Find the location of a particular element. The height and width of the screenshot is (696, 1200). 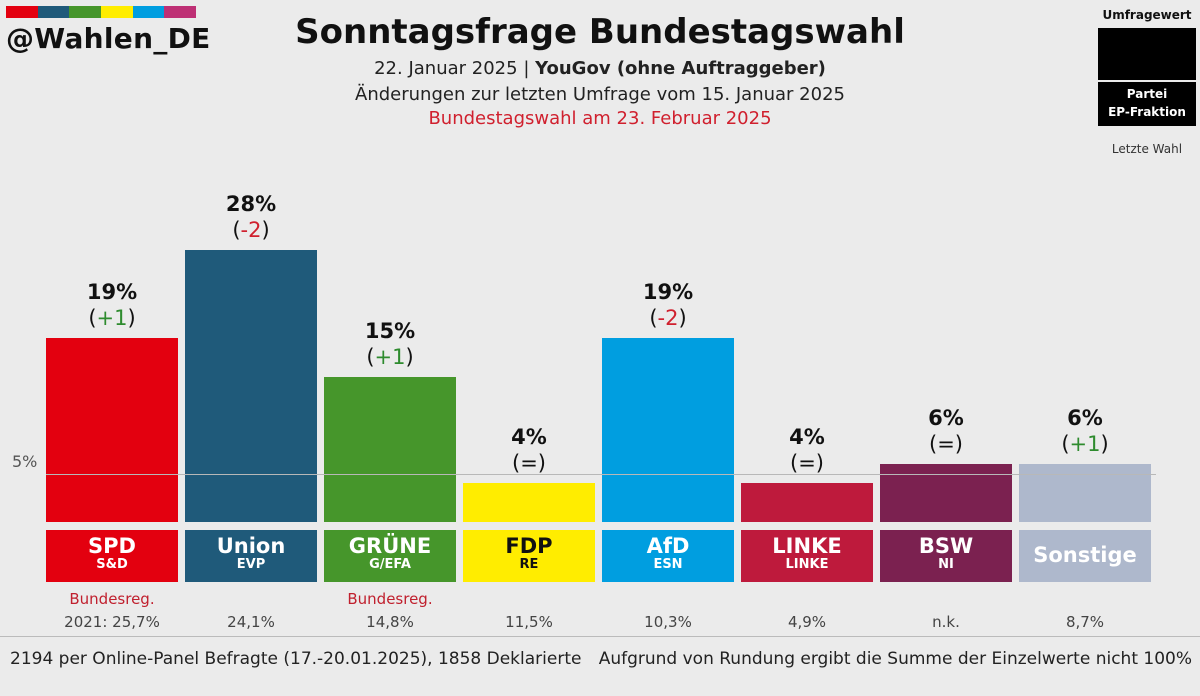

party-label-box: Sonstige is located at coordinates (1085, 556).